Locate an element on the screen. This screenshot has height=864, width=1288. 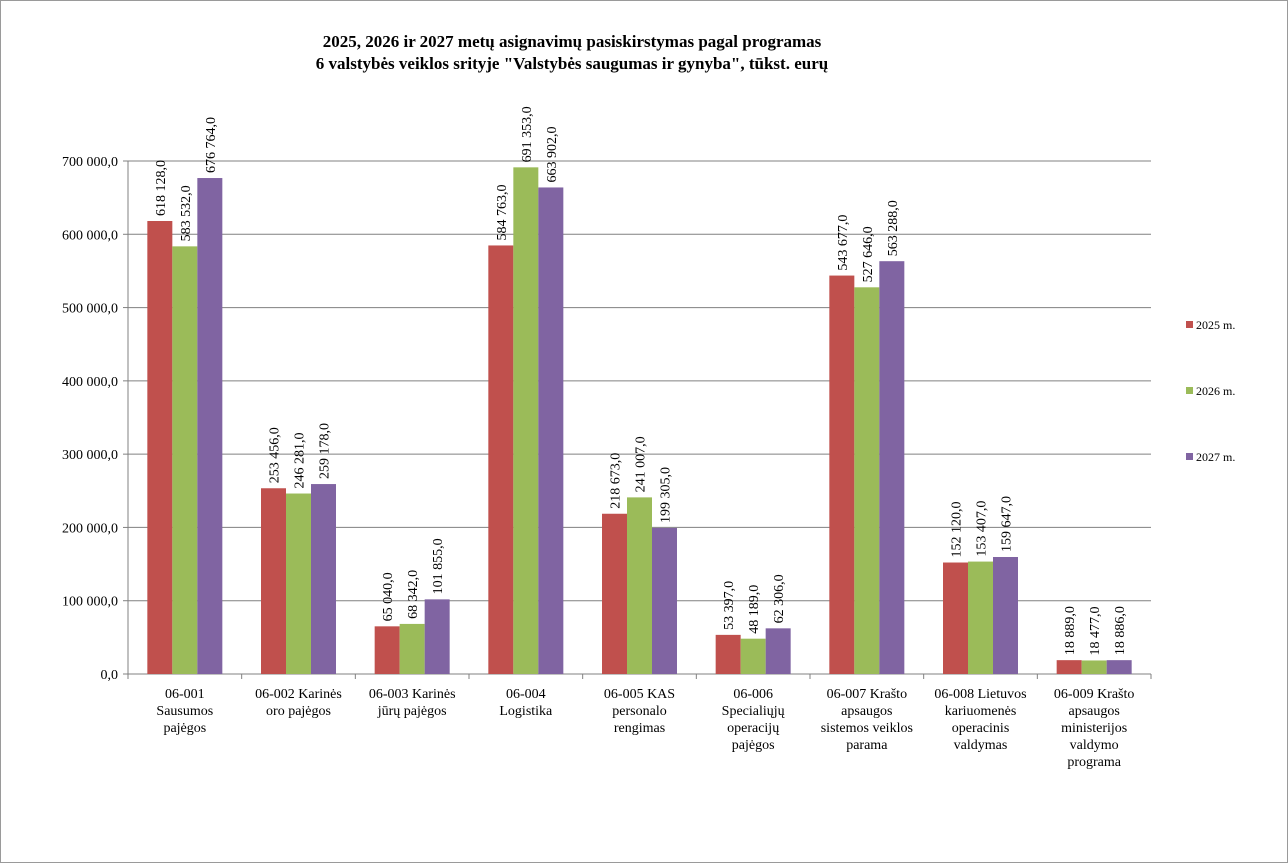
data-label: 65 040,0 is located at coordinates (388, 596).